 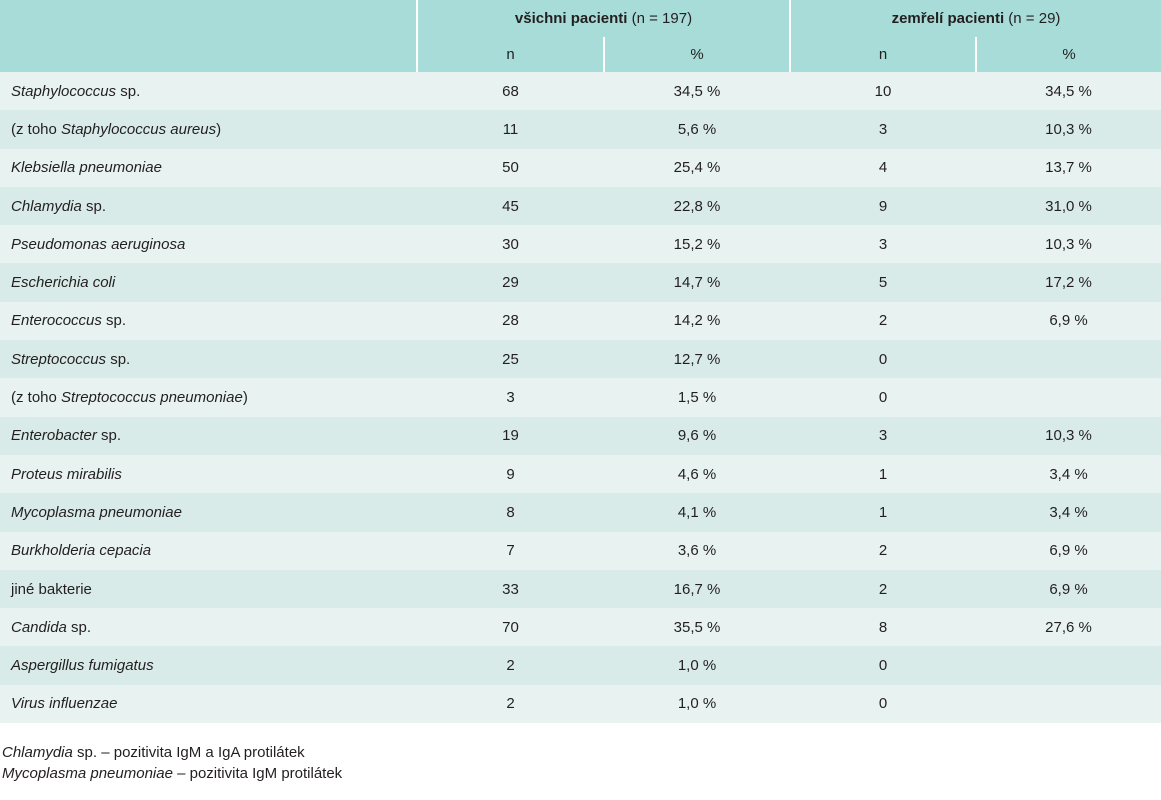 What do you see at coordinates (208, 627) in the screenshot?
I see `organism-name-cell: Candida sp.` at bounding box center [208, 627].